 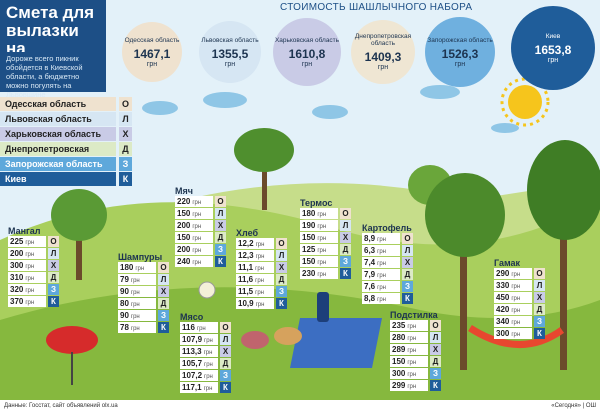 What do you see at coordinates (192, 363) in the screenshot?
I see `price: 105,7` at bounding box center [192, 363].